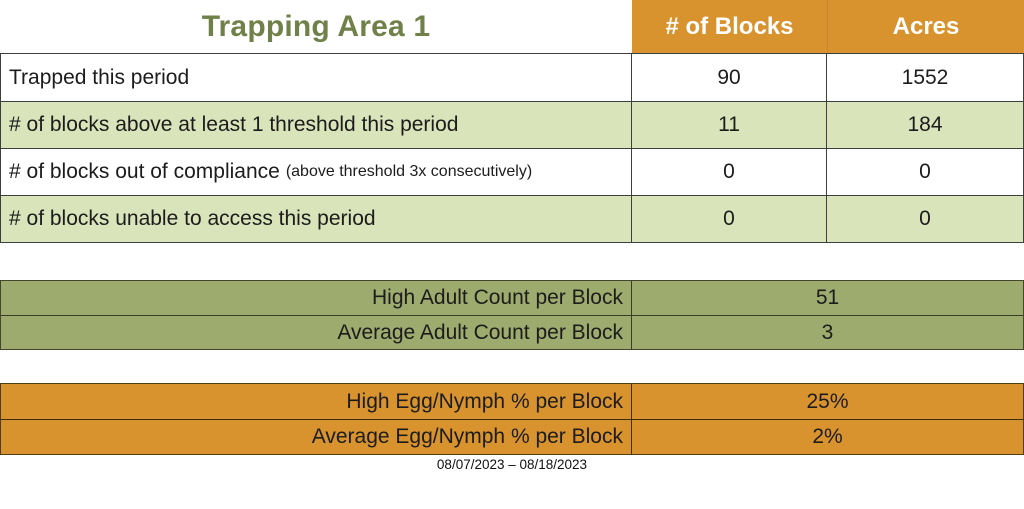  I want to click on summary-table-header: Trapping Area 1 # of Blocks Acres, so click(512, 26).